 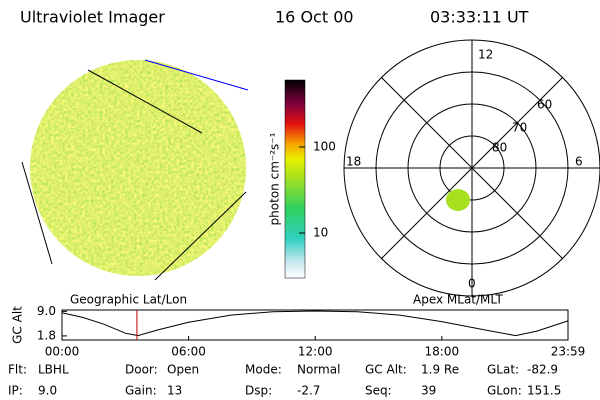 What do you see at coordinates (315, 352) in the screenshot?
I see `x-tick-label: 12:00` at bounding box center [315, 352].